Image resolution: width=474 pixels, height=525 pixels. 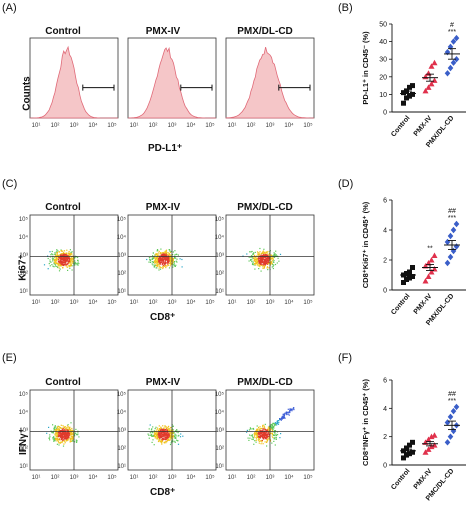 I want to click on significance-marker: ##, so click(x=452, y=211).